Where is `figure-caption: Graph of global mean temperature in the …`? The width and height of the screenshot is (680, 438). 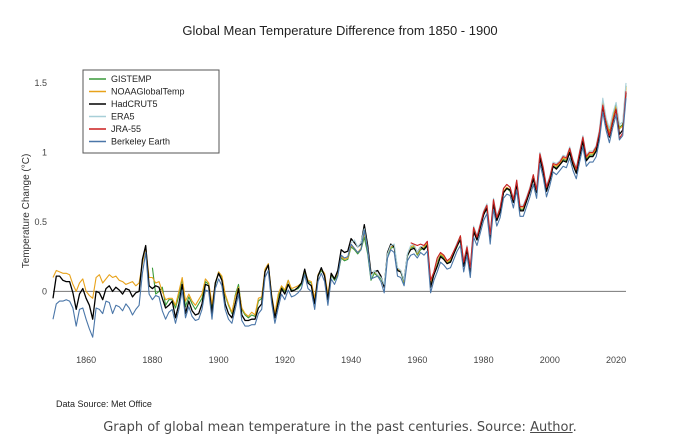 figure-caption: Graph of global mean temperature in the … is located at coordinates (340, 427).